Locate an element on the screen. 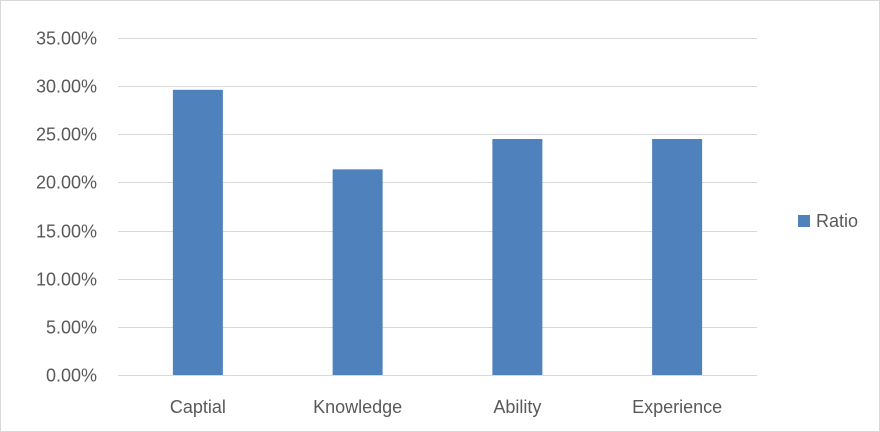  legend: Ratio is located at coordinates (828, 221).